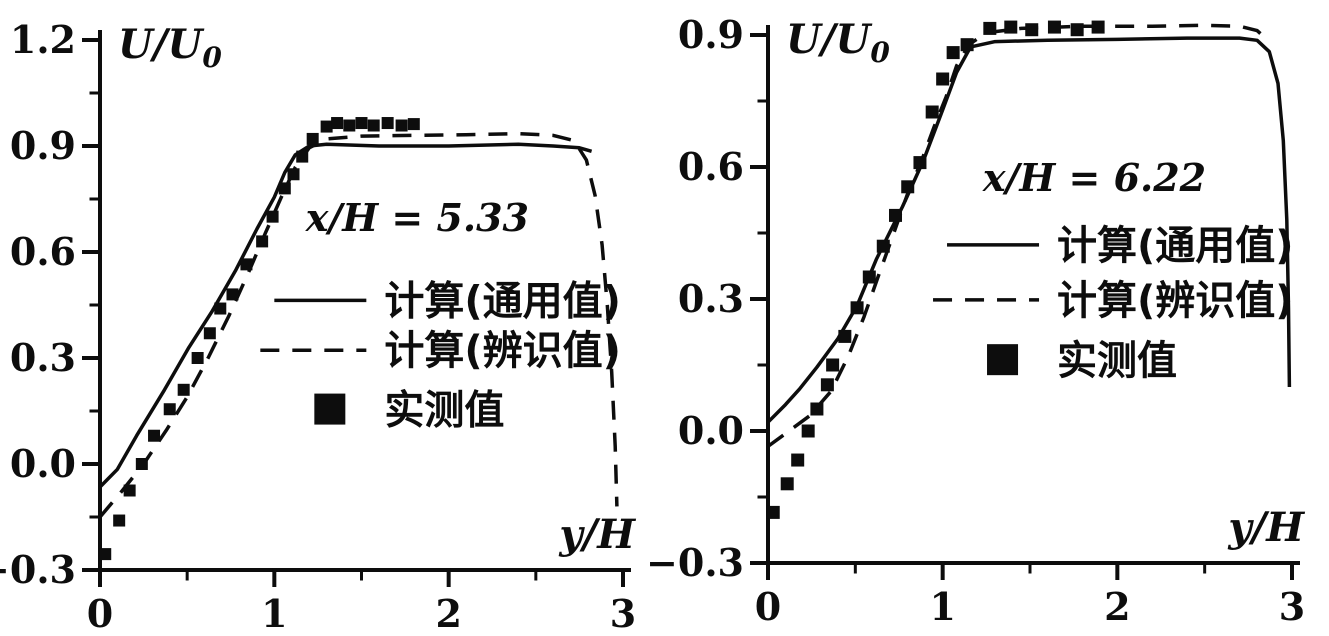  Describe the element at coordinates (1094, 177) in the screenshot. I see `annotation-xh: x/H = 6.22` at that location.